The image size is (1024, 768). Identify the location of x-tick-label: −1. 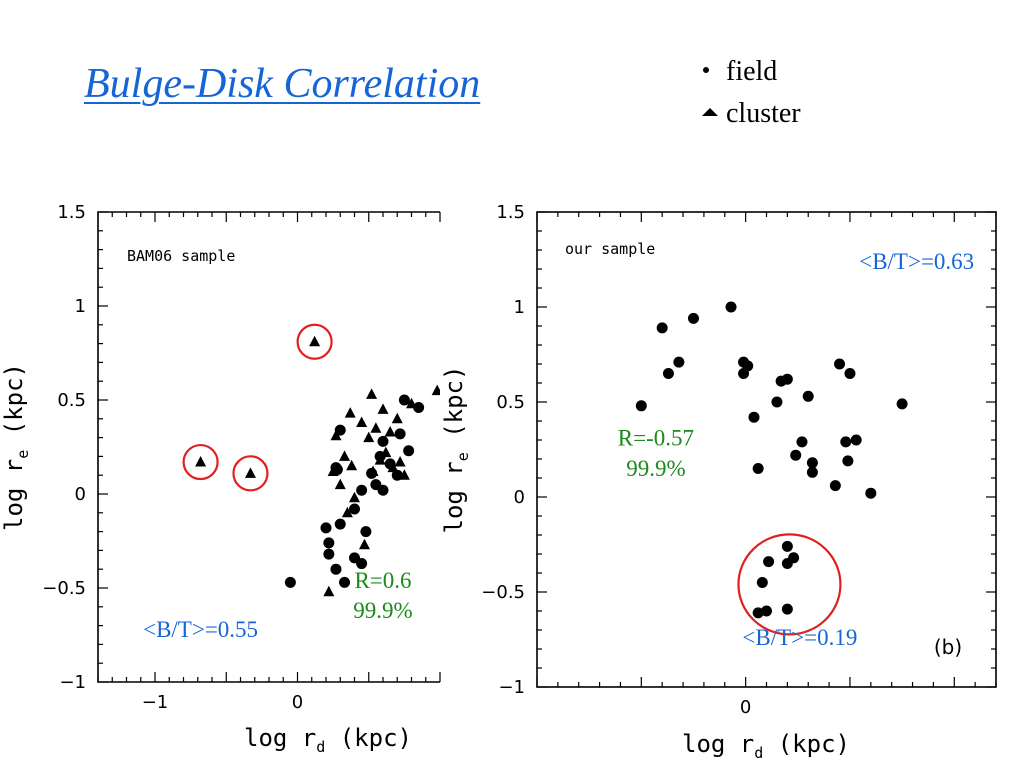
(155, 702).